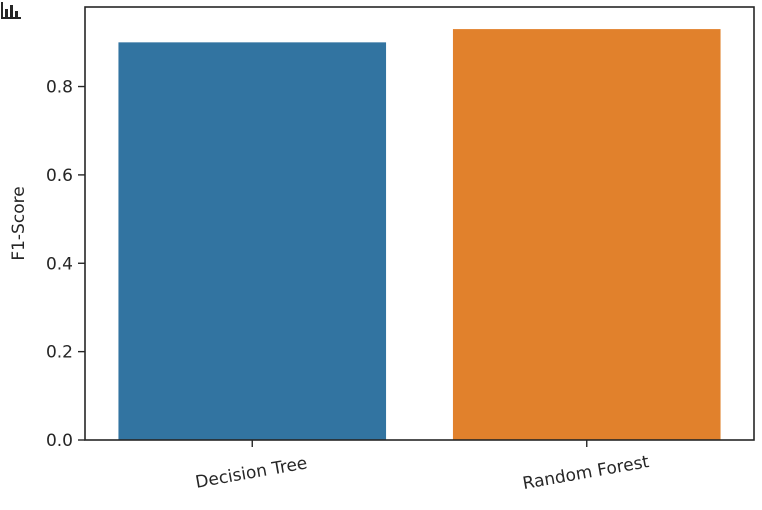 The width and height of the screenshot is (762, 510). Describe the element at coordinates (11, 10) in the screenshot. I see `bar-chart-icon` at that location.